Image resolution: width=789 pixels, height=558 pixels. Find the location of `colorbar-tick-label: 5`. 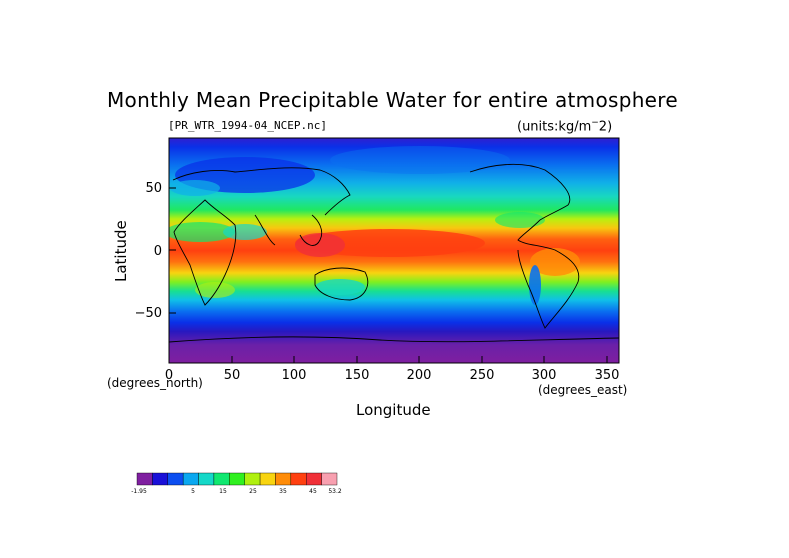

colorbar-tick-label: 5 is located at coordinates (193, 491).